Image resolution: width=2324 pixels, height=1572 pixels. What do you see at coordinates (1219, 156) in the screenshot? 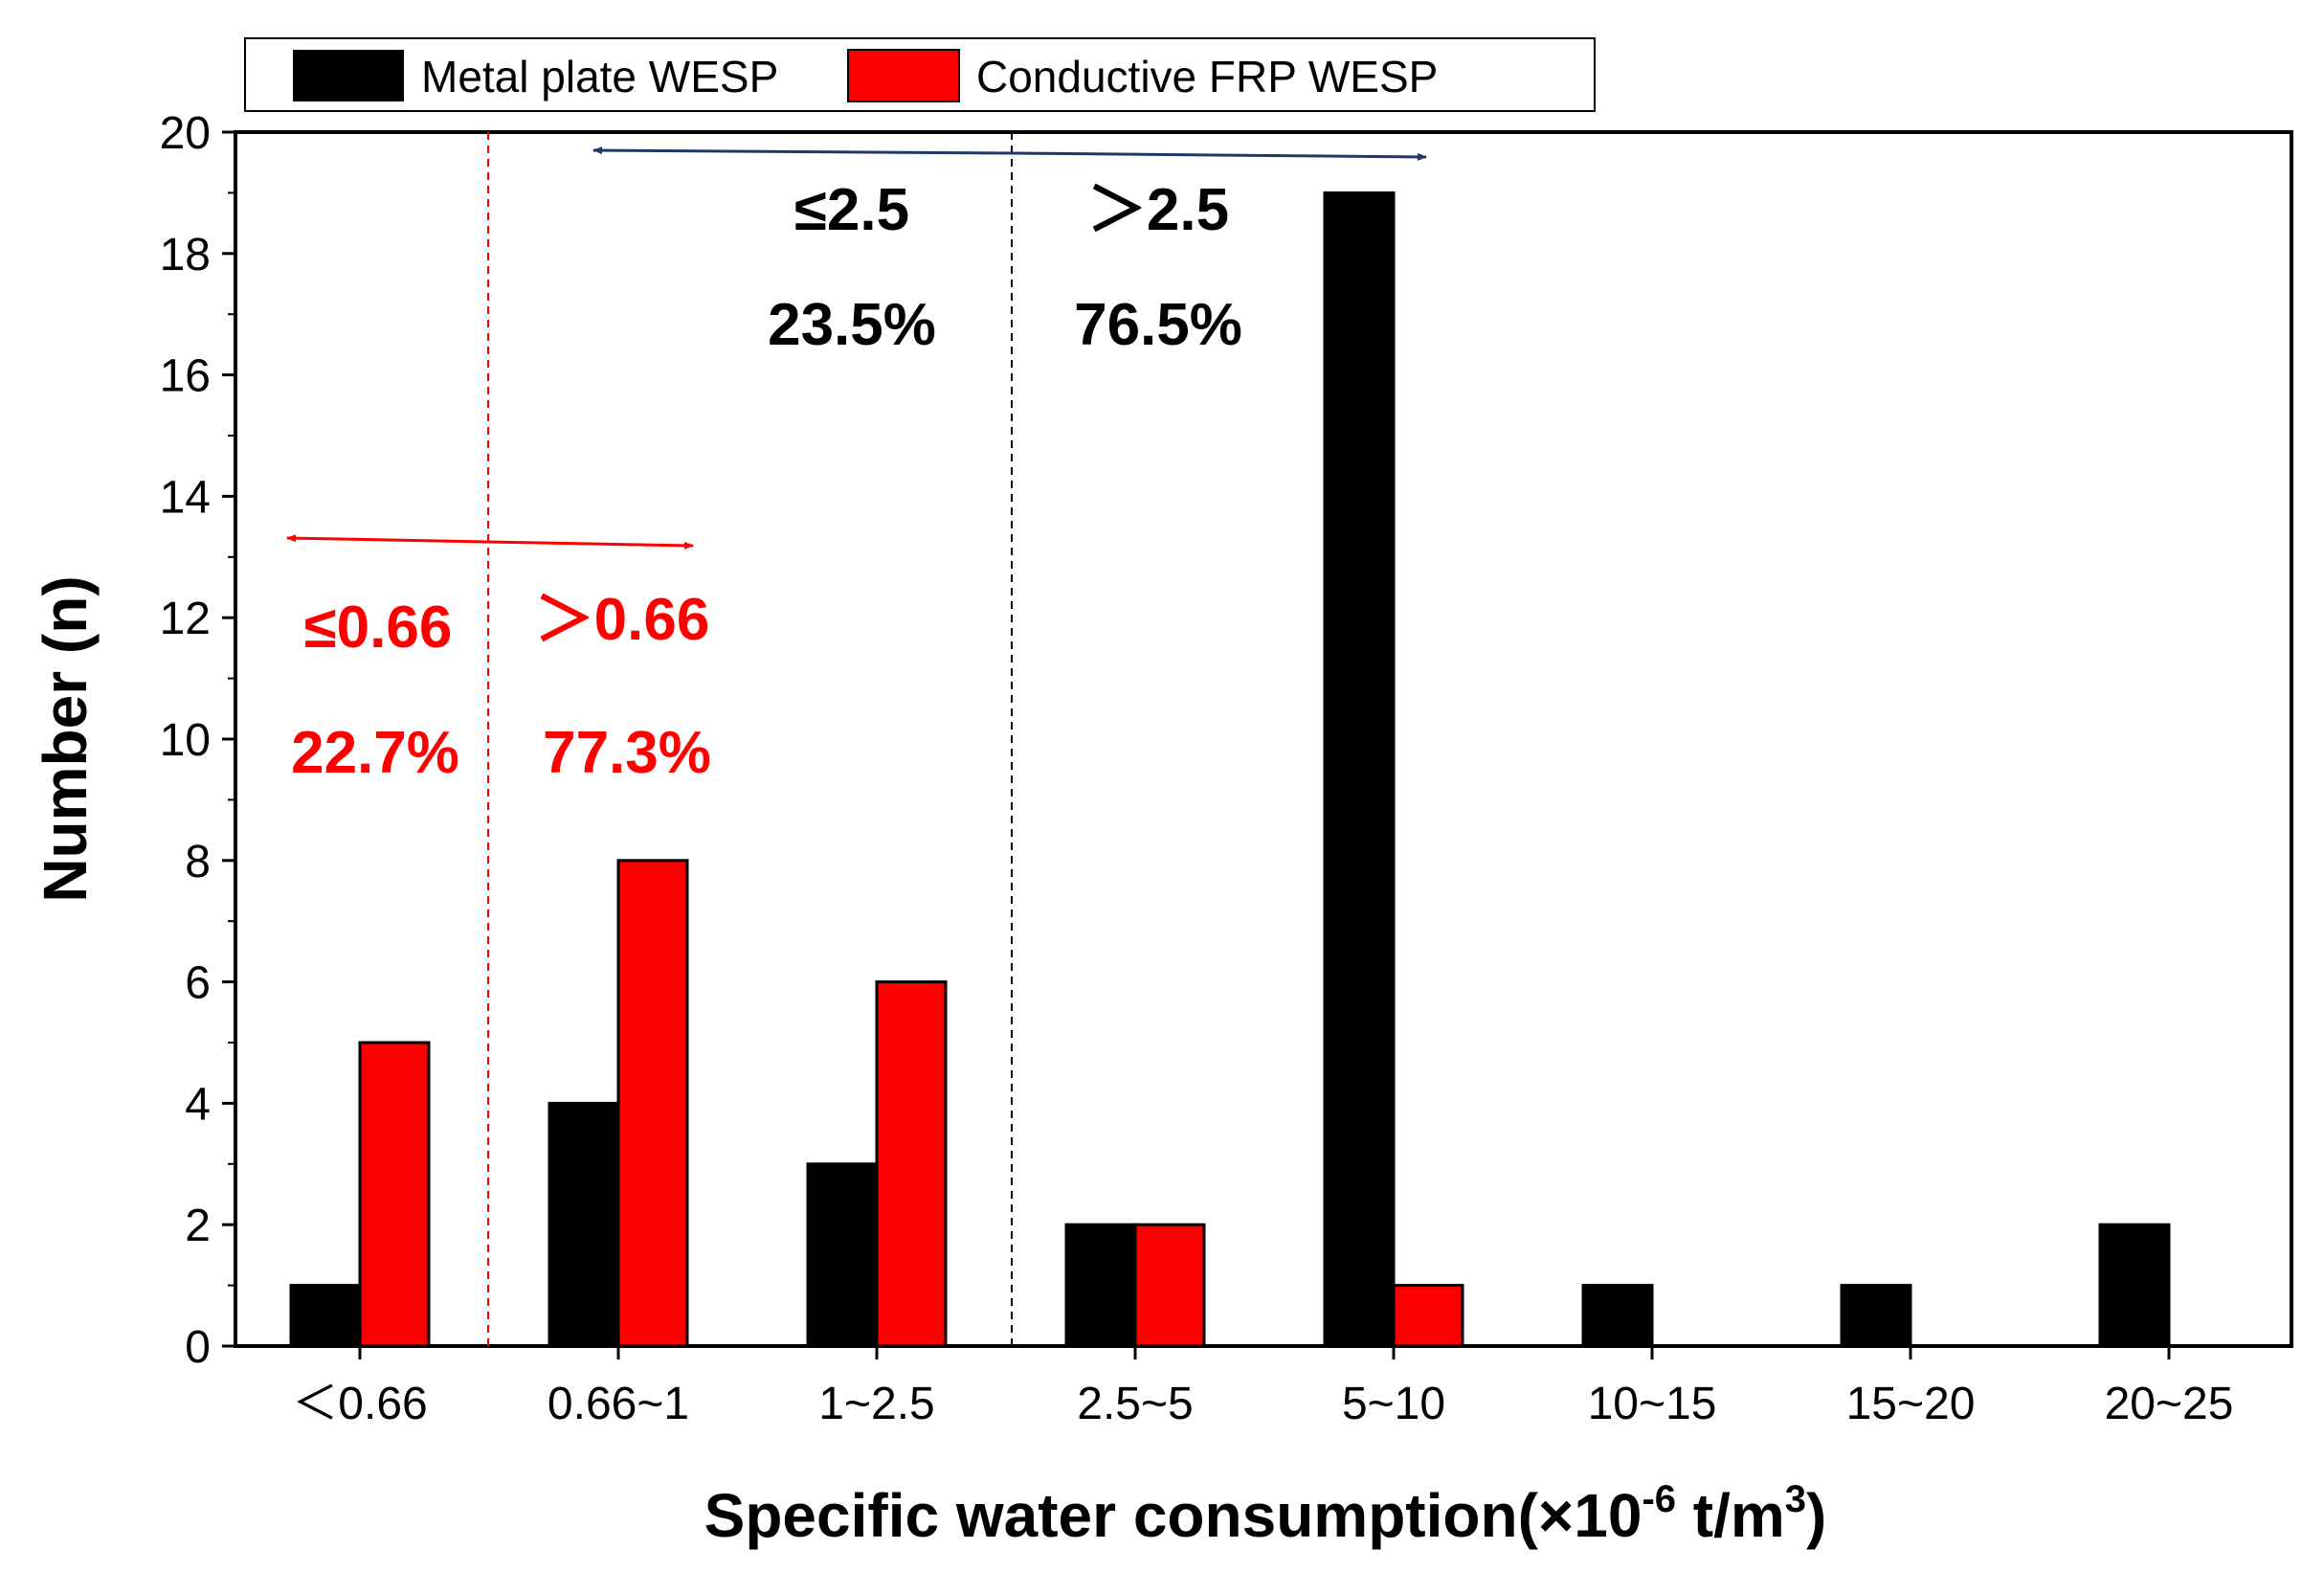
I see `metal-right-arrow` at bounding box center [1219, 156].